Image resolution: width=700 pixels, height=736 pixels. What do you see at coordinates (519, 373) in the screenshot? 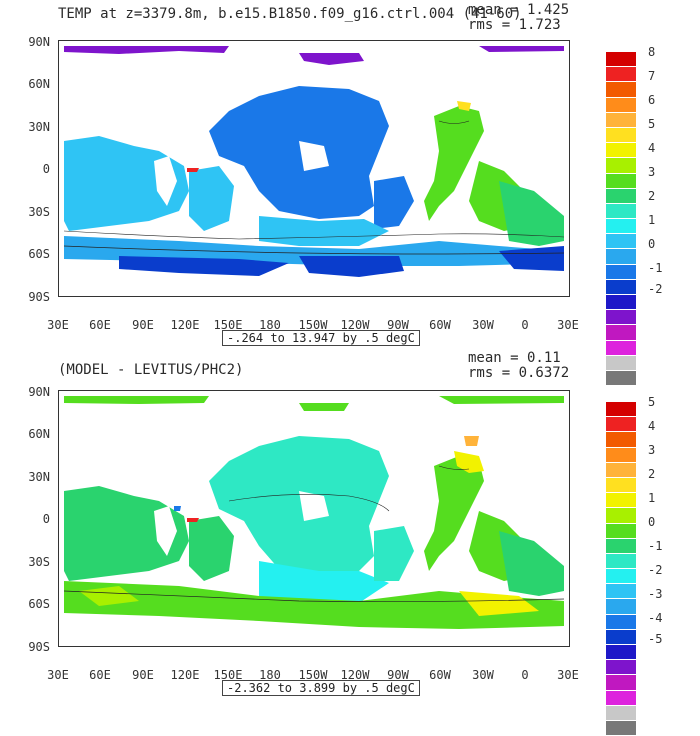
I see `rms-value: rms = 0.6372` at bounding box center [519, 373].